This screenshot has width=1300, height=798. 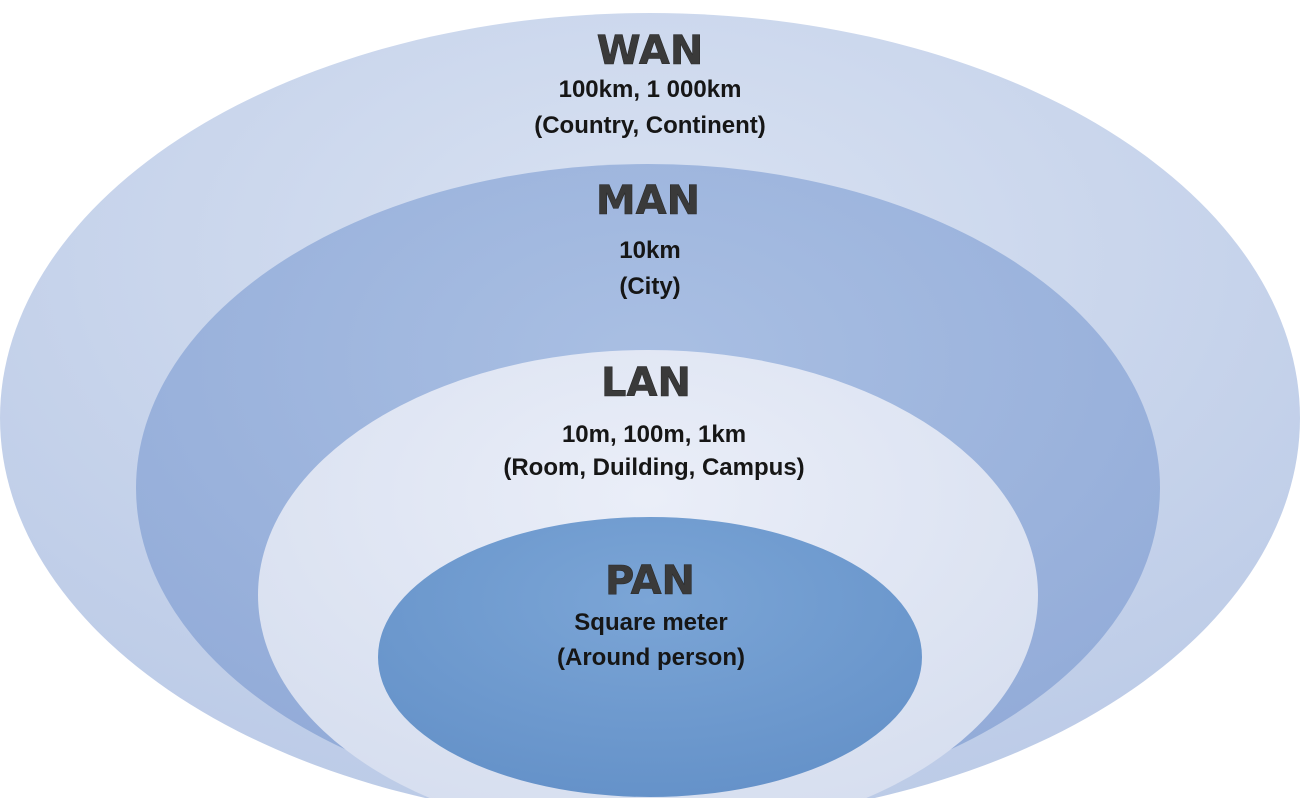 What do you see at coordinates (650, 89) in the screenshot?
I see `wan-range: 100km, 1 000km` at bounding box center [650, 89].